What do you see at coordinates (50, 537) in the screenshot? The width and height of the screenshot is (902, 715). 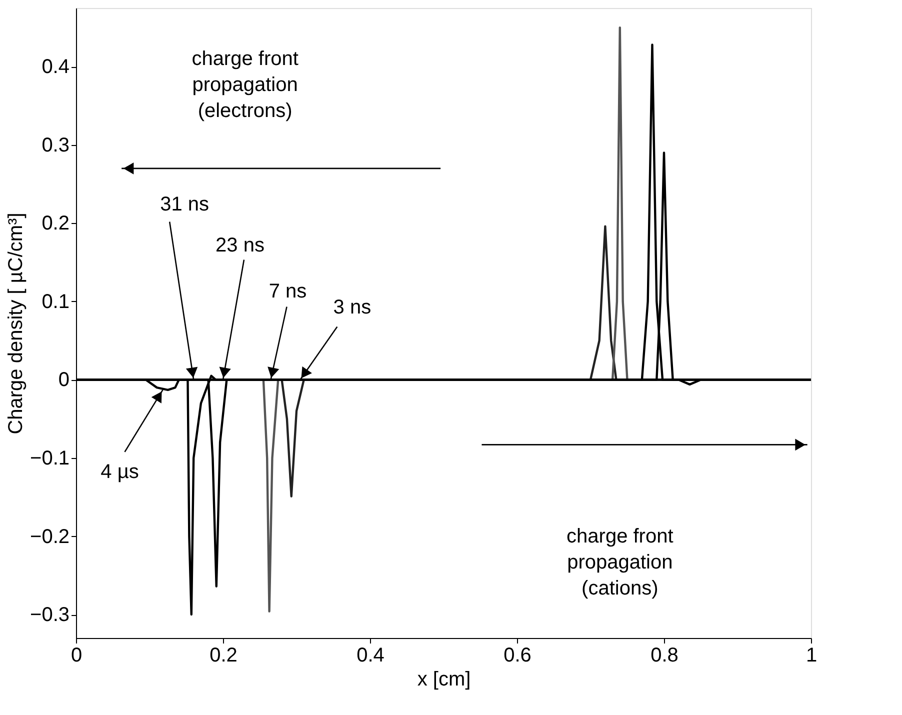 I see `y-tick-label: −0.2` at bounding box center [50, 537].